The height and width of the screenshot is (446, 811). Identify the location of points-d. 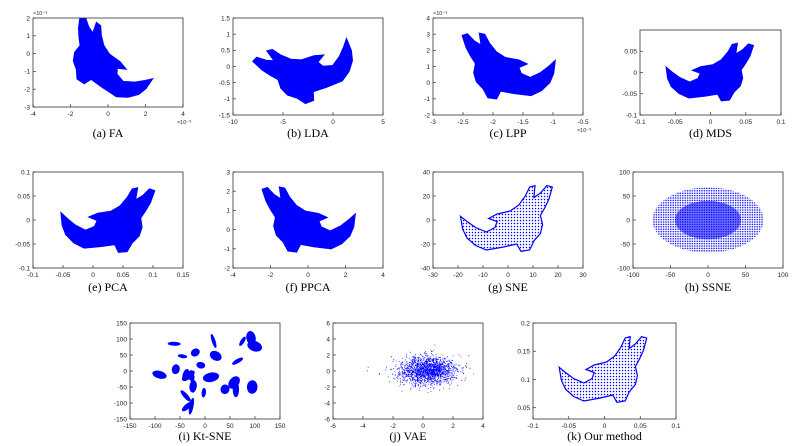
(710, 72).